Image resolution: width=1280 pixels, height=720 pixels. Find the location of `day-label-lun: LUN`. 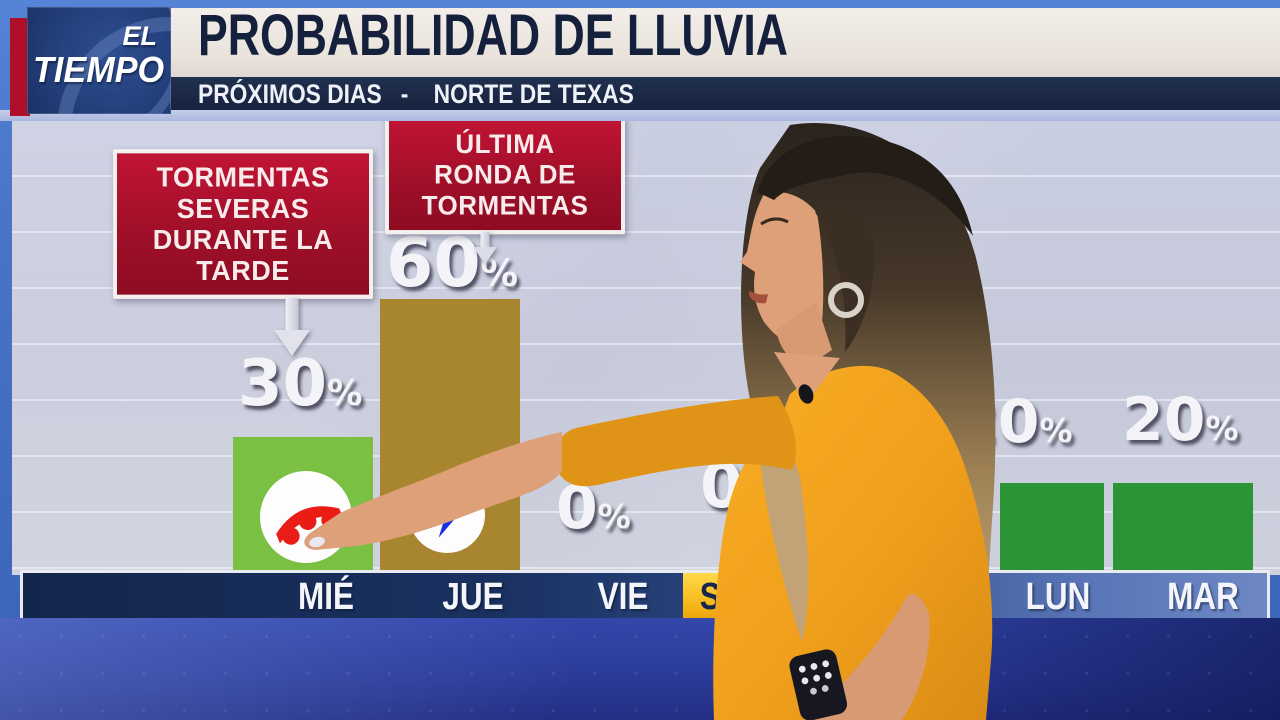

day-label-lun: LUN is located at coordinates (1058, 596).